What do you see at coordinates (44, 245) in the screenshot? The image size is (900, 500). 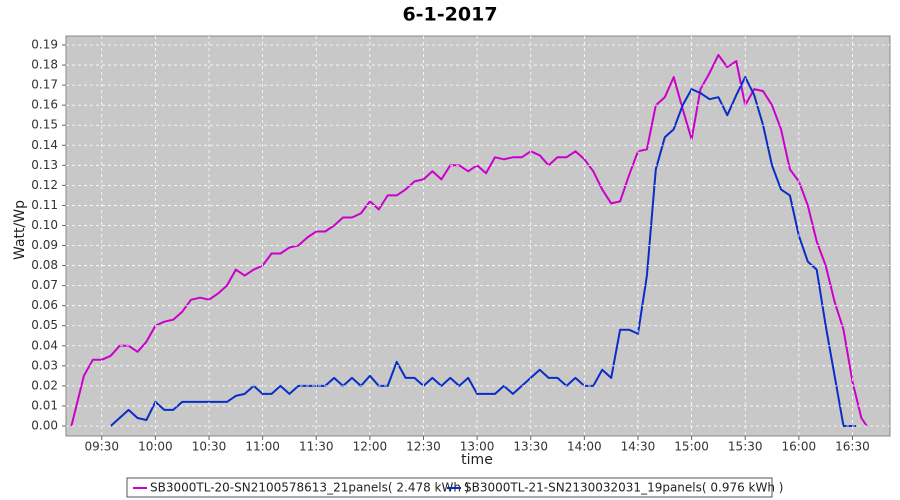 I see `y-tick-label: 0.09` at bounding box center [44, 245].